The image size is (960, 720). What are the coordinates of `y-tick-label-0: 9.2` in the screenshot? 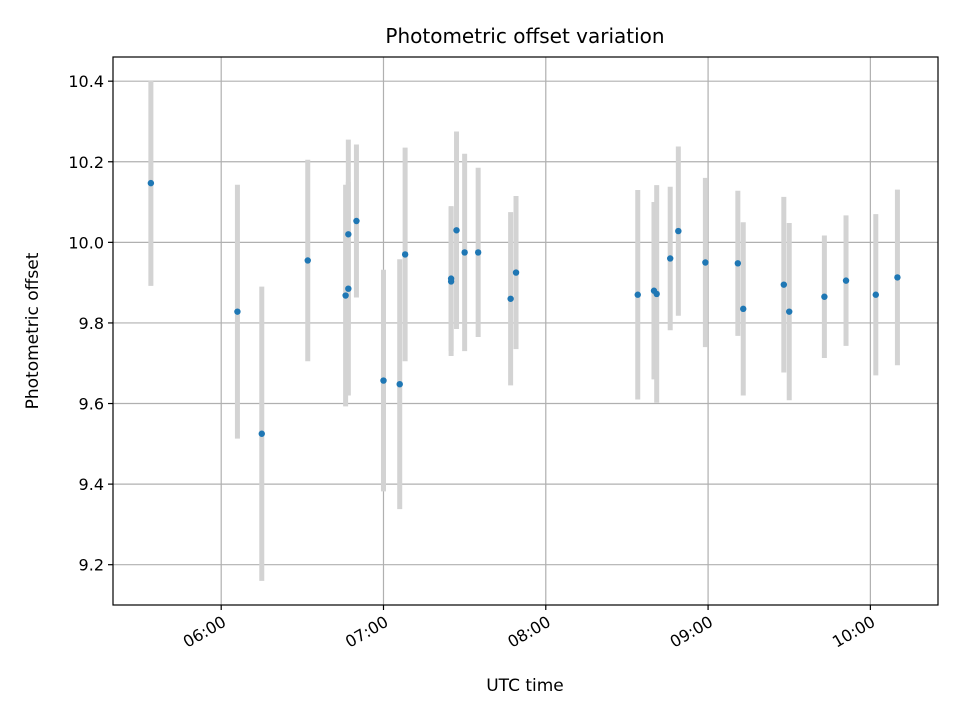 It's located at (91, 565).